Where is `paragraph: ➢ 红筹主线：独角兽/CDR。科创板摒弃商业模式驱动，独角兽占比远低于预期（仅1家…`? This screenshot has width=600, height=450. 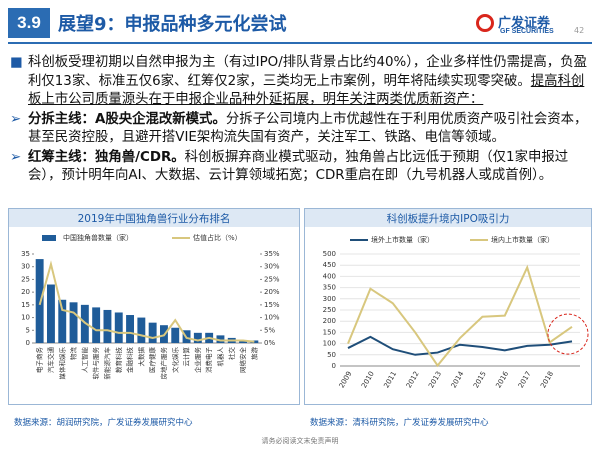 paragraph: ➢ 红筹主线：独角兽/CDR。科创板摒弃商业模式驱动，独角兽占比远低于预期（仅1家… is located at coordinates (289, 166).